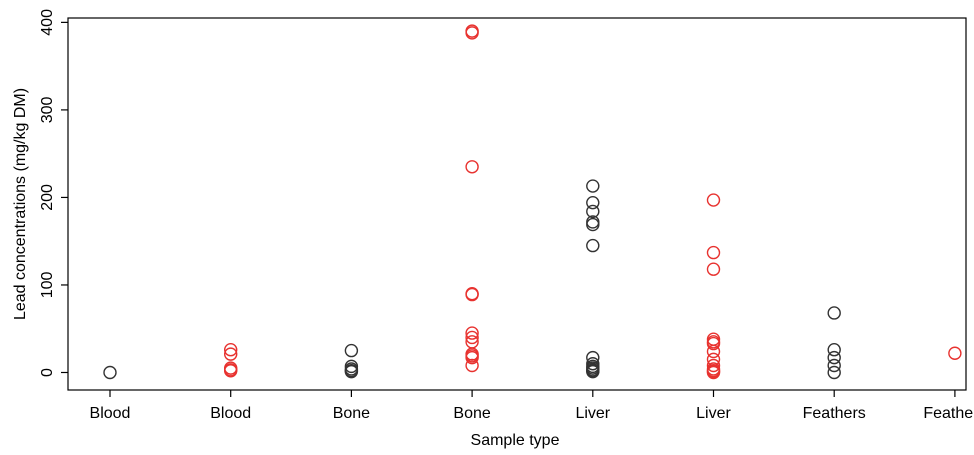 This screenshot has width=974, height=455. Describe the element at coordinates (515, 440) in the screenshot. I see `x-axis-title: Sample type` at that location.